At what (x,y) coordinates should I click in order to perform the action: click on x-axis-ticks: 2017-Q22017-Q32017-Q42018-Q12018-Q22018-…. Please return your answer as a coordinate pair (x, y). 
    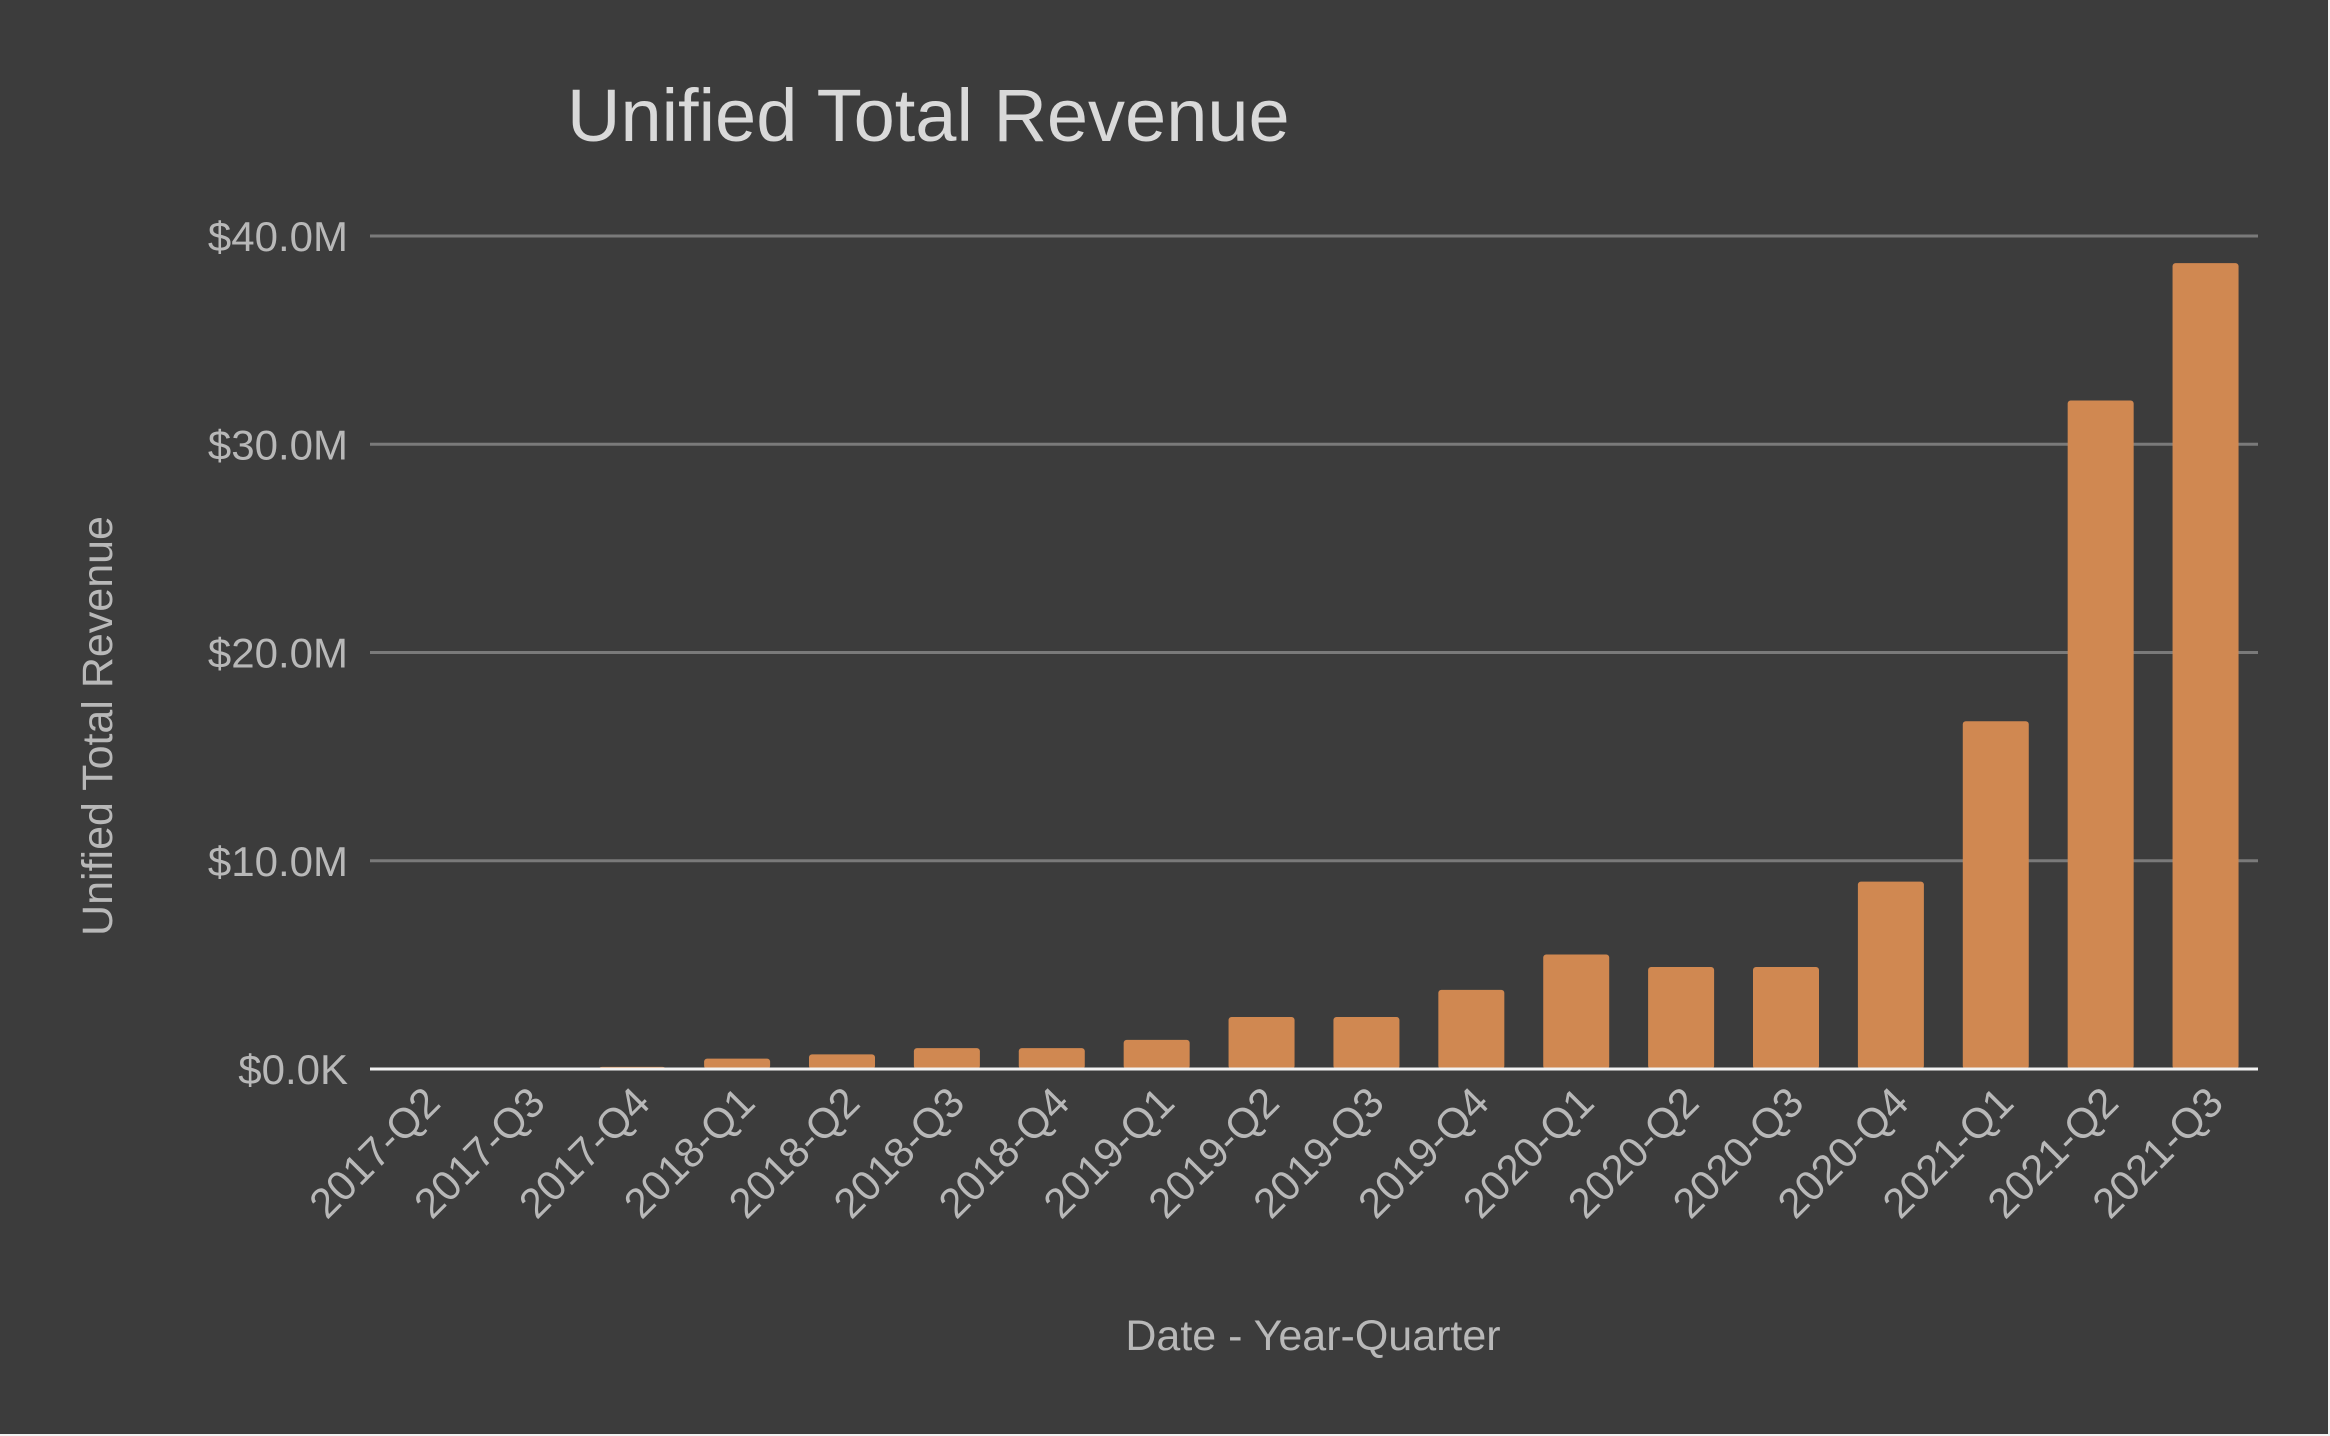
    Looking at the image, I should click on (1266, 1152).